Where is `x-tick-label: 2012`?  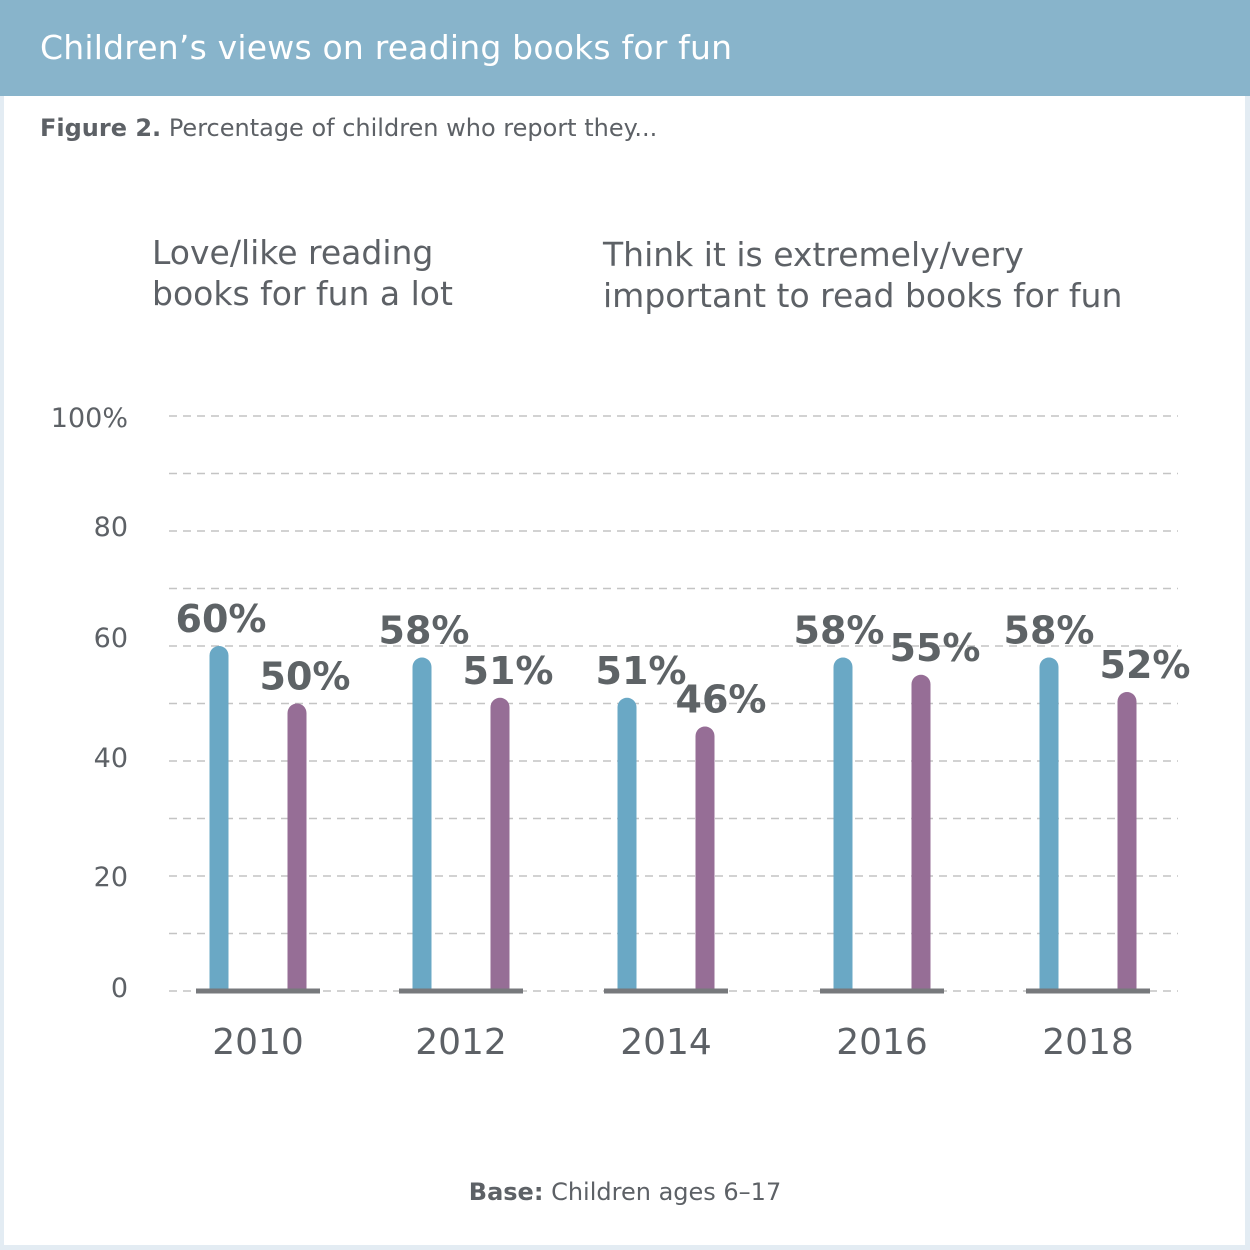 x-tick-label: 2012 is located at coordinates (461, 1042).